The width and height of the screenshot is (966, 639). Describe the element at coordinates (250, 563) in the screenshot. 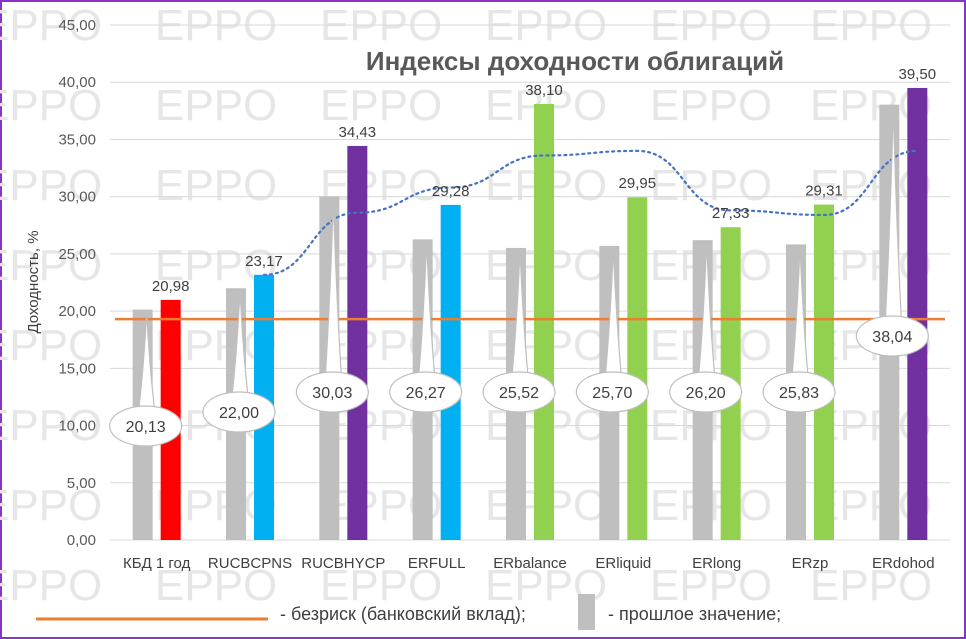

I see `category-label: RUCBCPNS` at that location.